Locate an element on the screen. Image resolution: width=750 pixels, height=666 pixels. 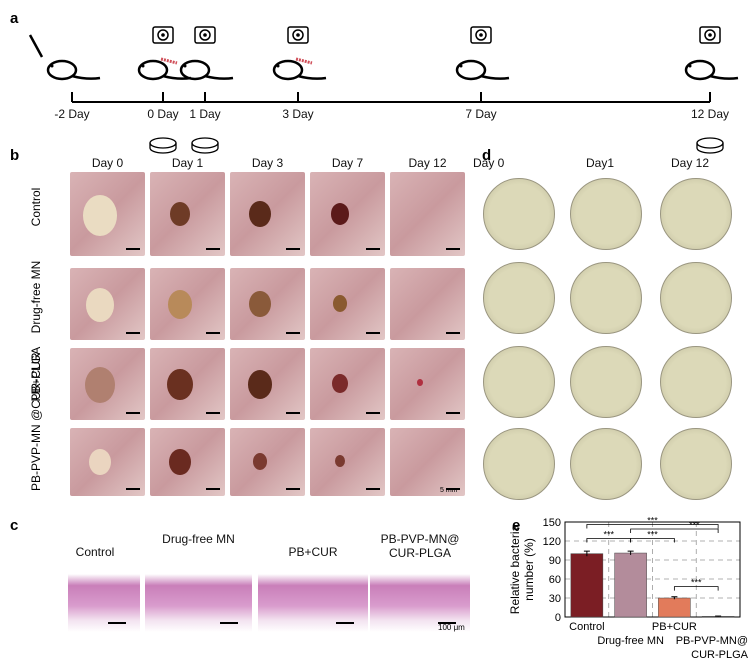
y-tick-label: 0 is located at coordinates (558, 618).